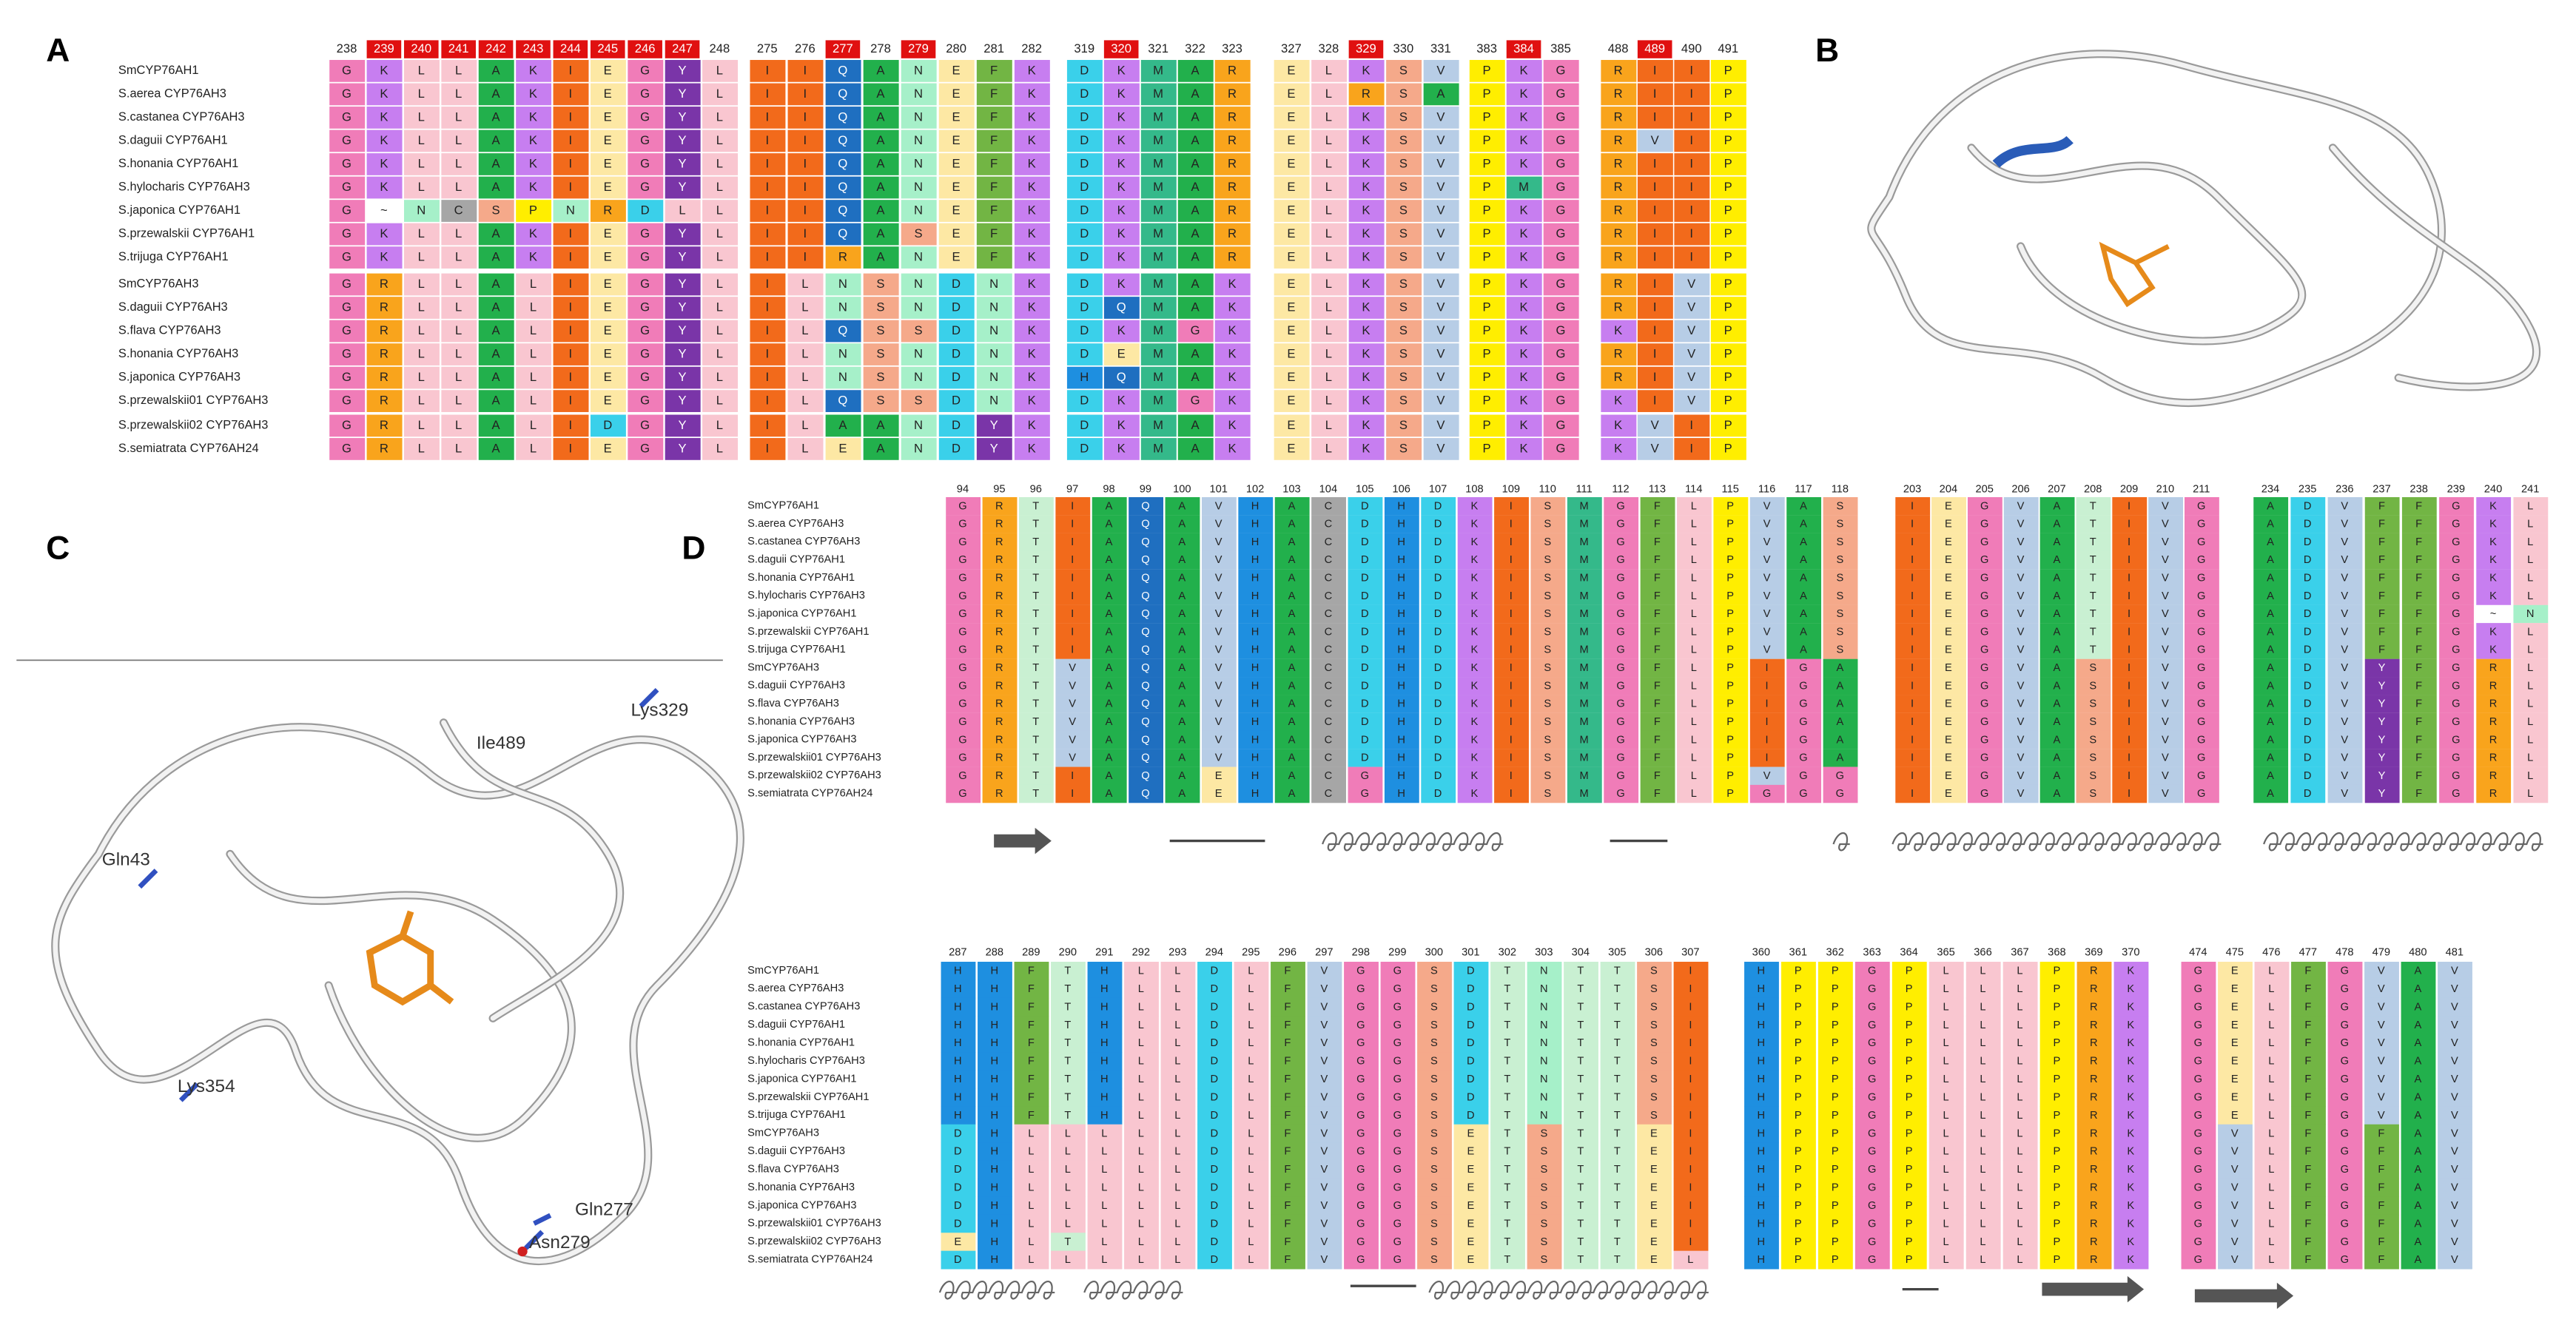  Describe the element at coordinates (1158, 307) in the screenshot. I see `residue: M` at that location.